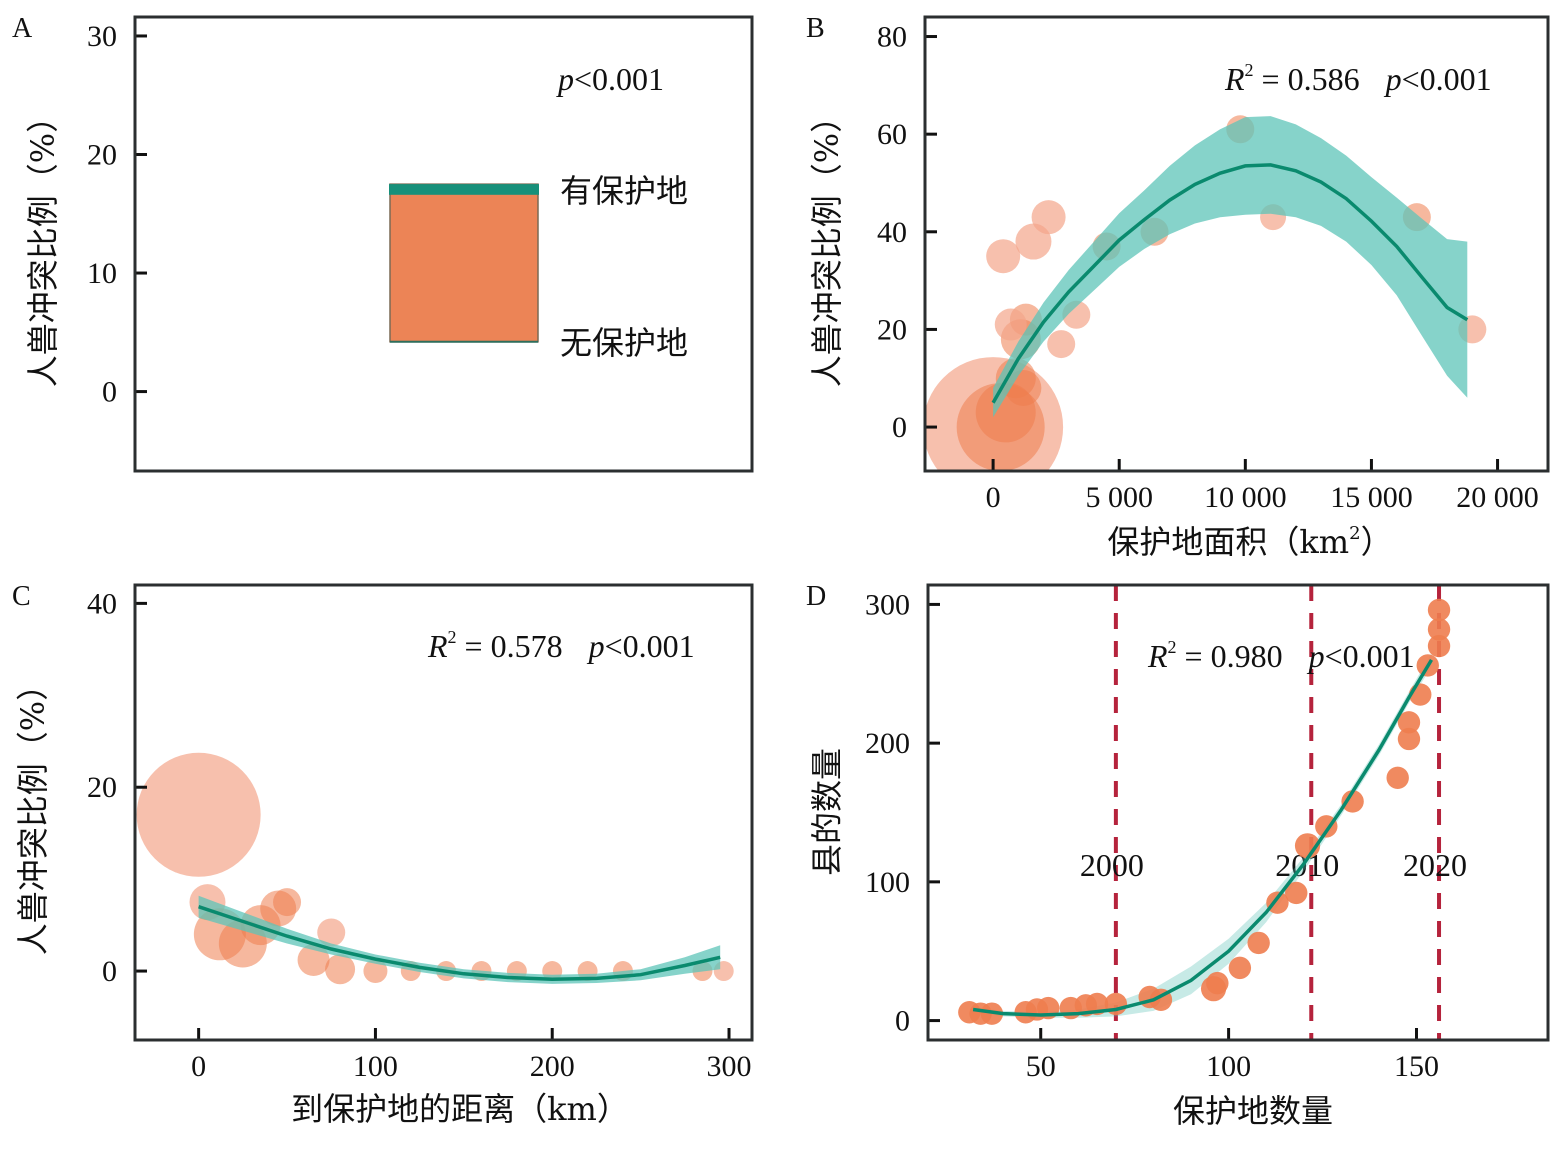  What do you see at coordinates (610, 79) in the screenshot?
I see `stat-annotation-a: p<0.001` at bounding box center [610, 79].